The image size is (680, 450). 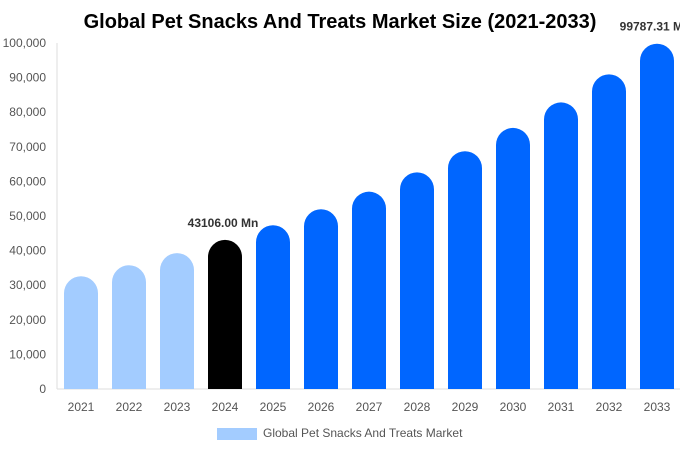 What do you see at coordinates (129, 327) in the screenshot?
I see `bar-2022` at bounding box center [129, 327].